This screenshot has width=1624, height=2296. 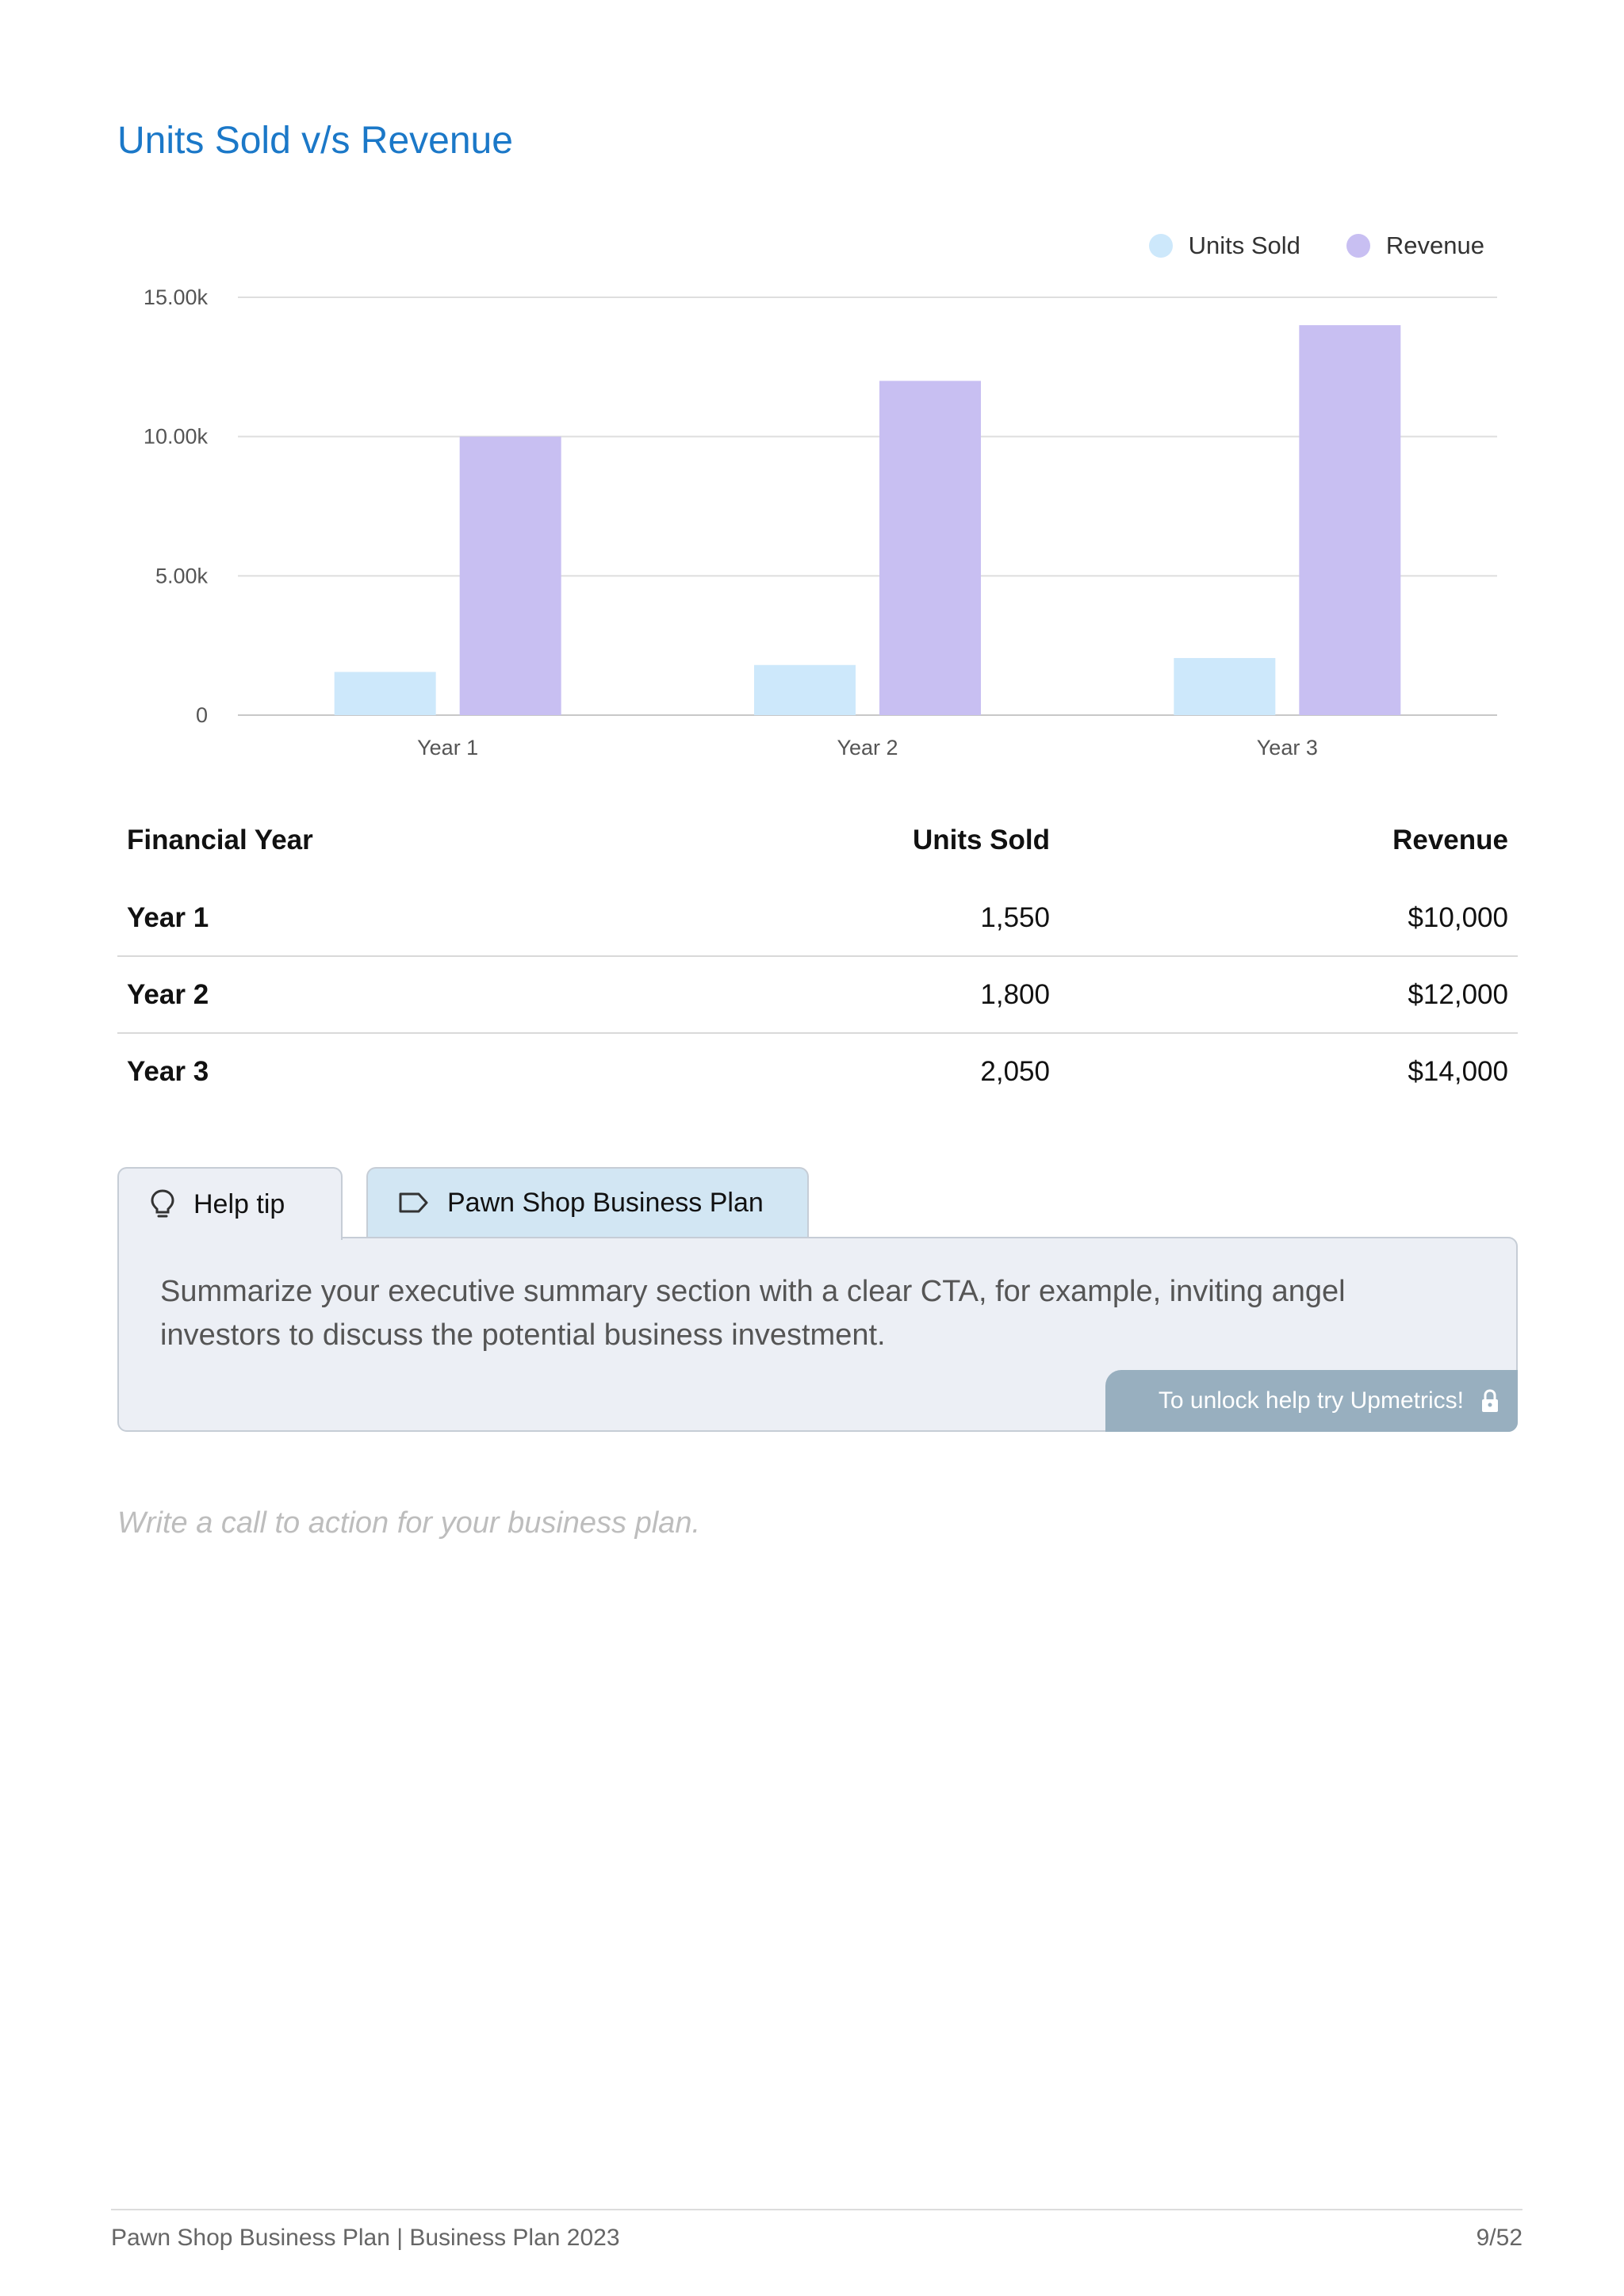 What do you see at coordinates (1287, 748) in the screenshot?
I see `x-tick-label: Year 3` at bounding box center [1287, 748].